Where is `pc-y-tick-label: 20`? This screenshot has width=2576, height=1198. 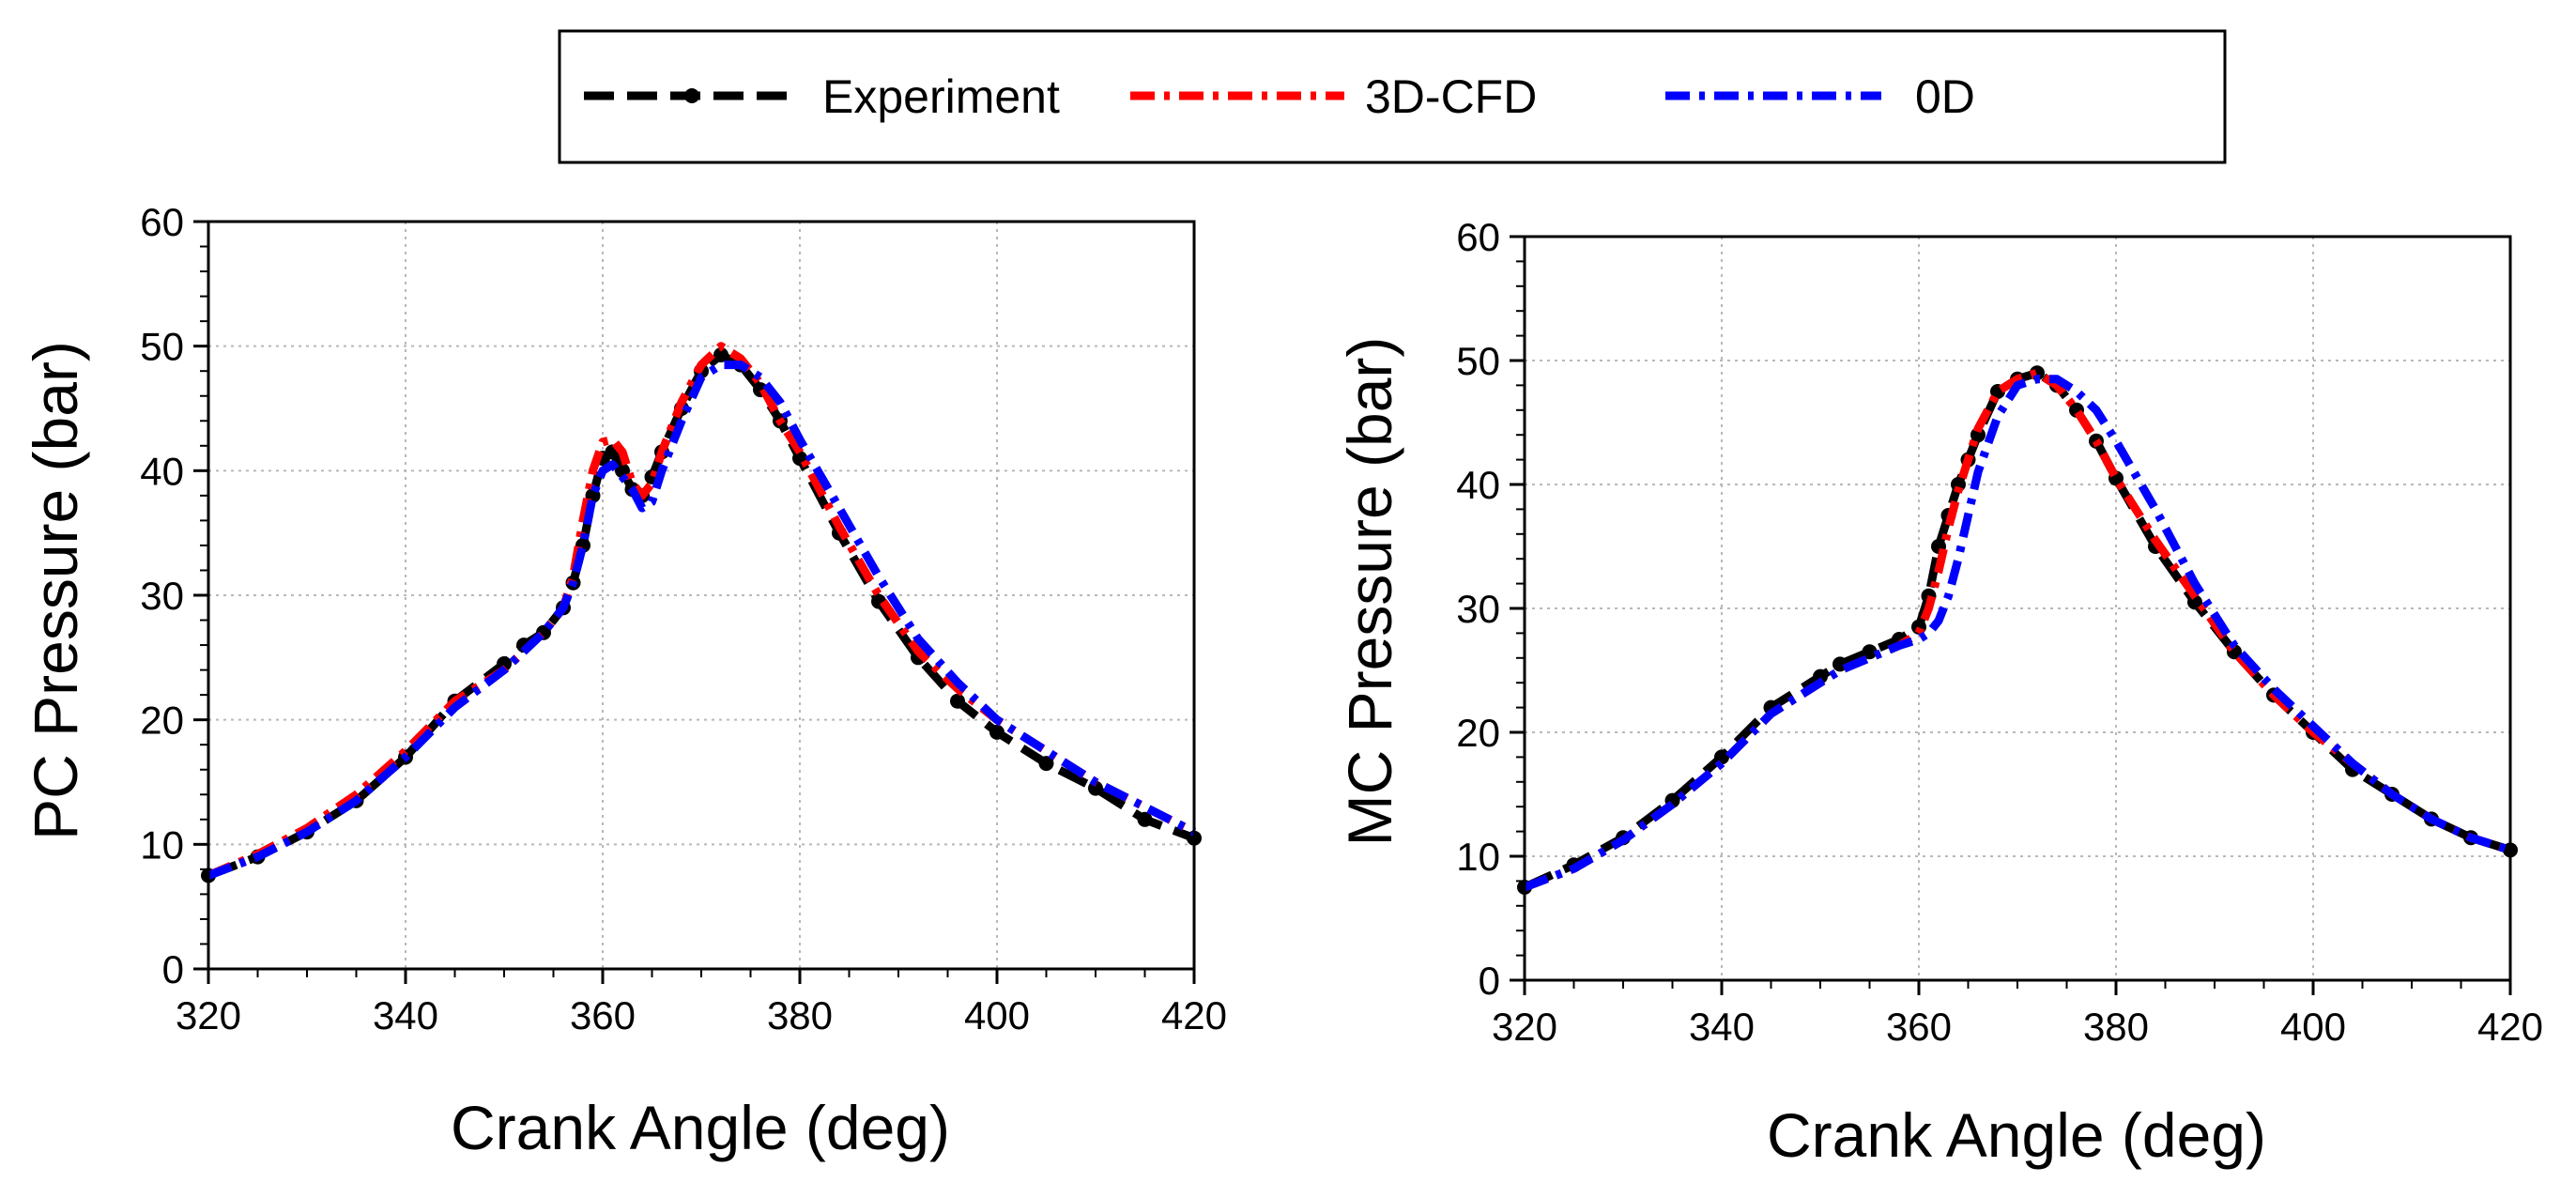 pc-y-tick-label: 20 is located at coordinates (162, 721).